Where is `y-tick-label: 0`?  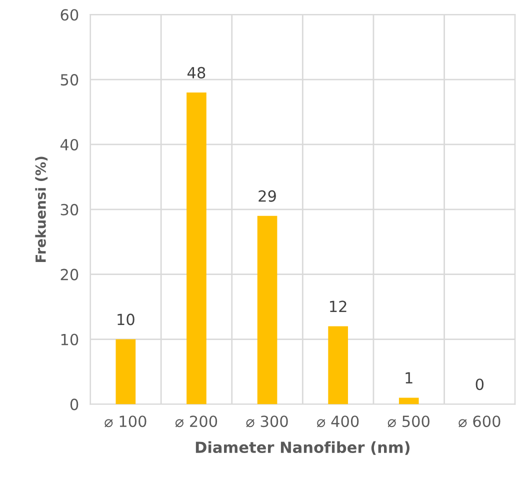
y-tick-label: 0 is located at coordinates (74, 404).